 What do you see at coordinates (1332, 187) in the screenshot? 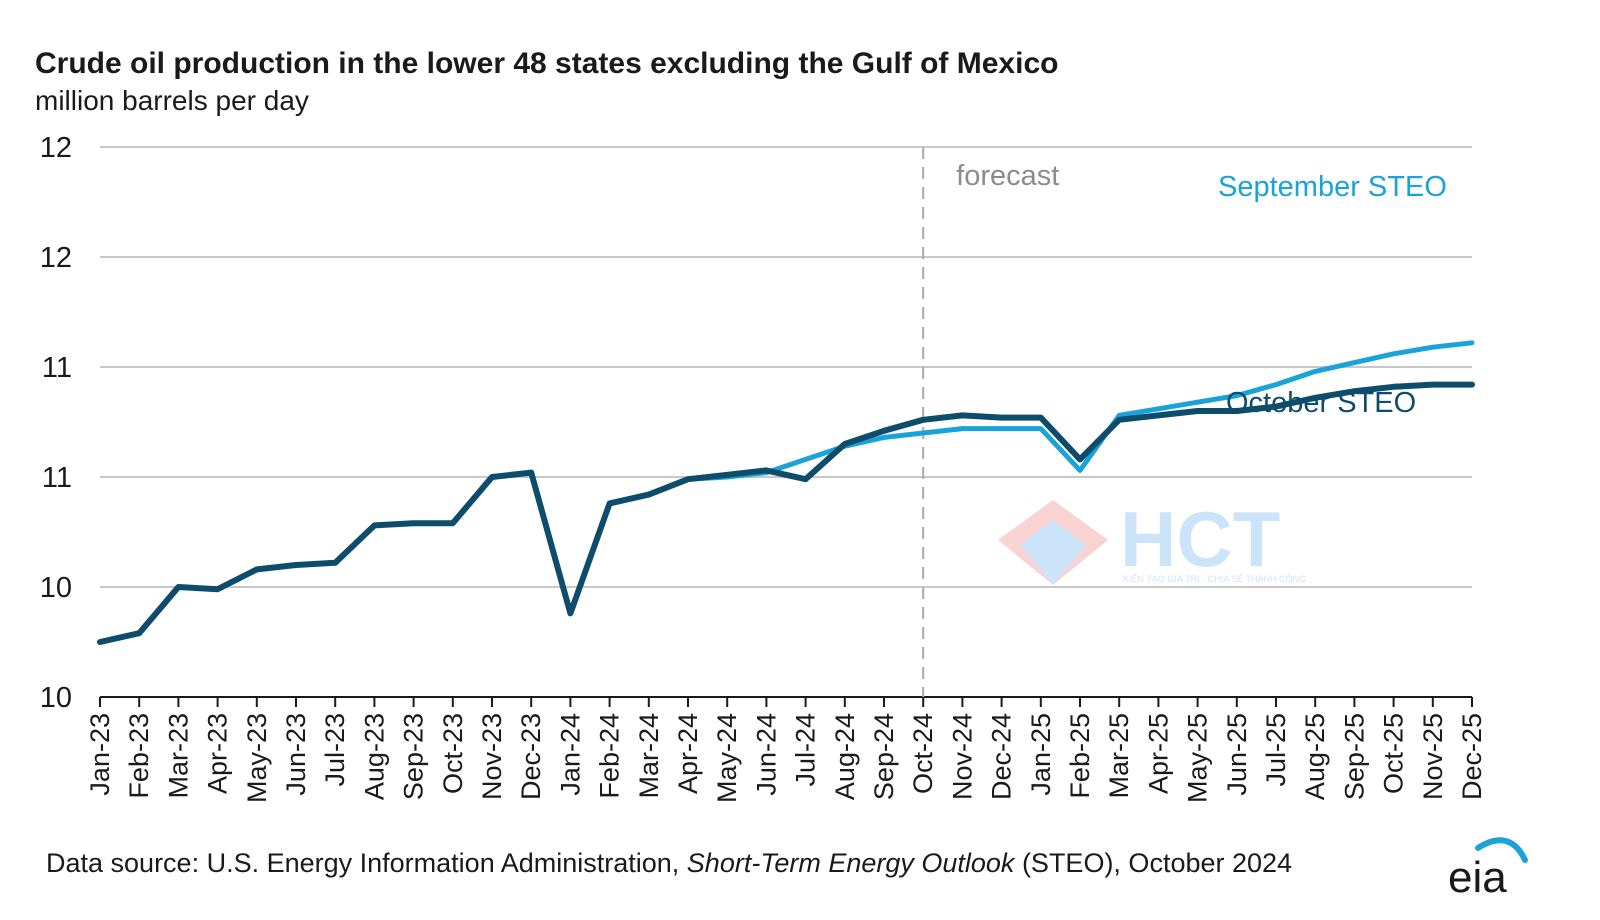
I see `september-steo-label: September STEO` at bounding box center [1332, 187].